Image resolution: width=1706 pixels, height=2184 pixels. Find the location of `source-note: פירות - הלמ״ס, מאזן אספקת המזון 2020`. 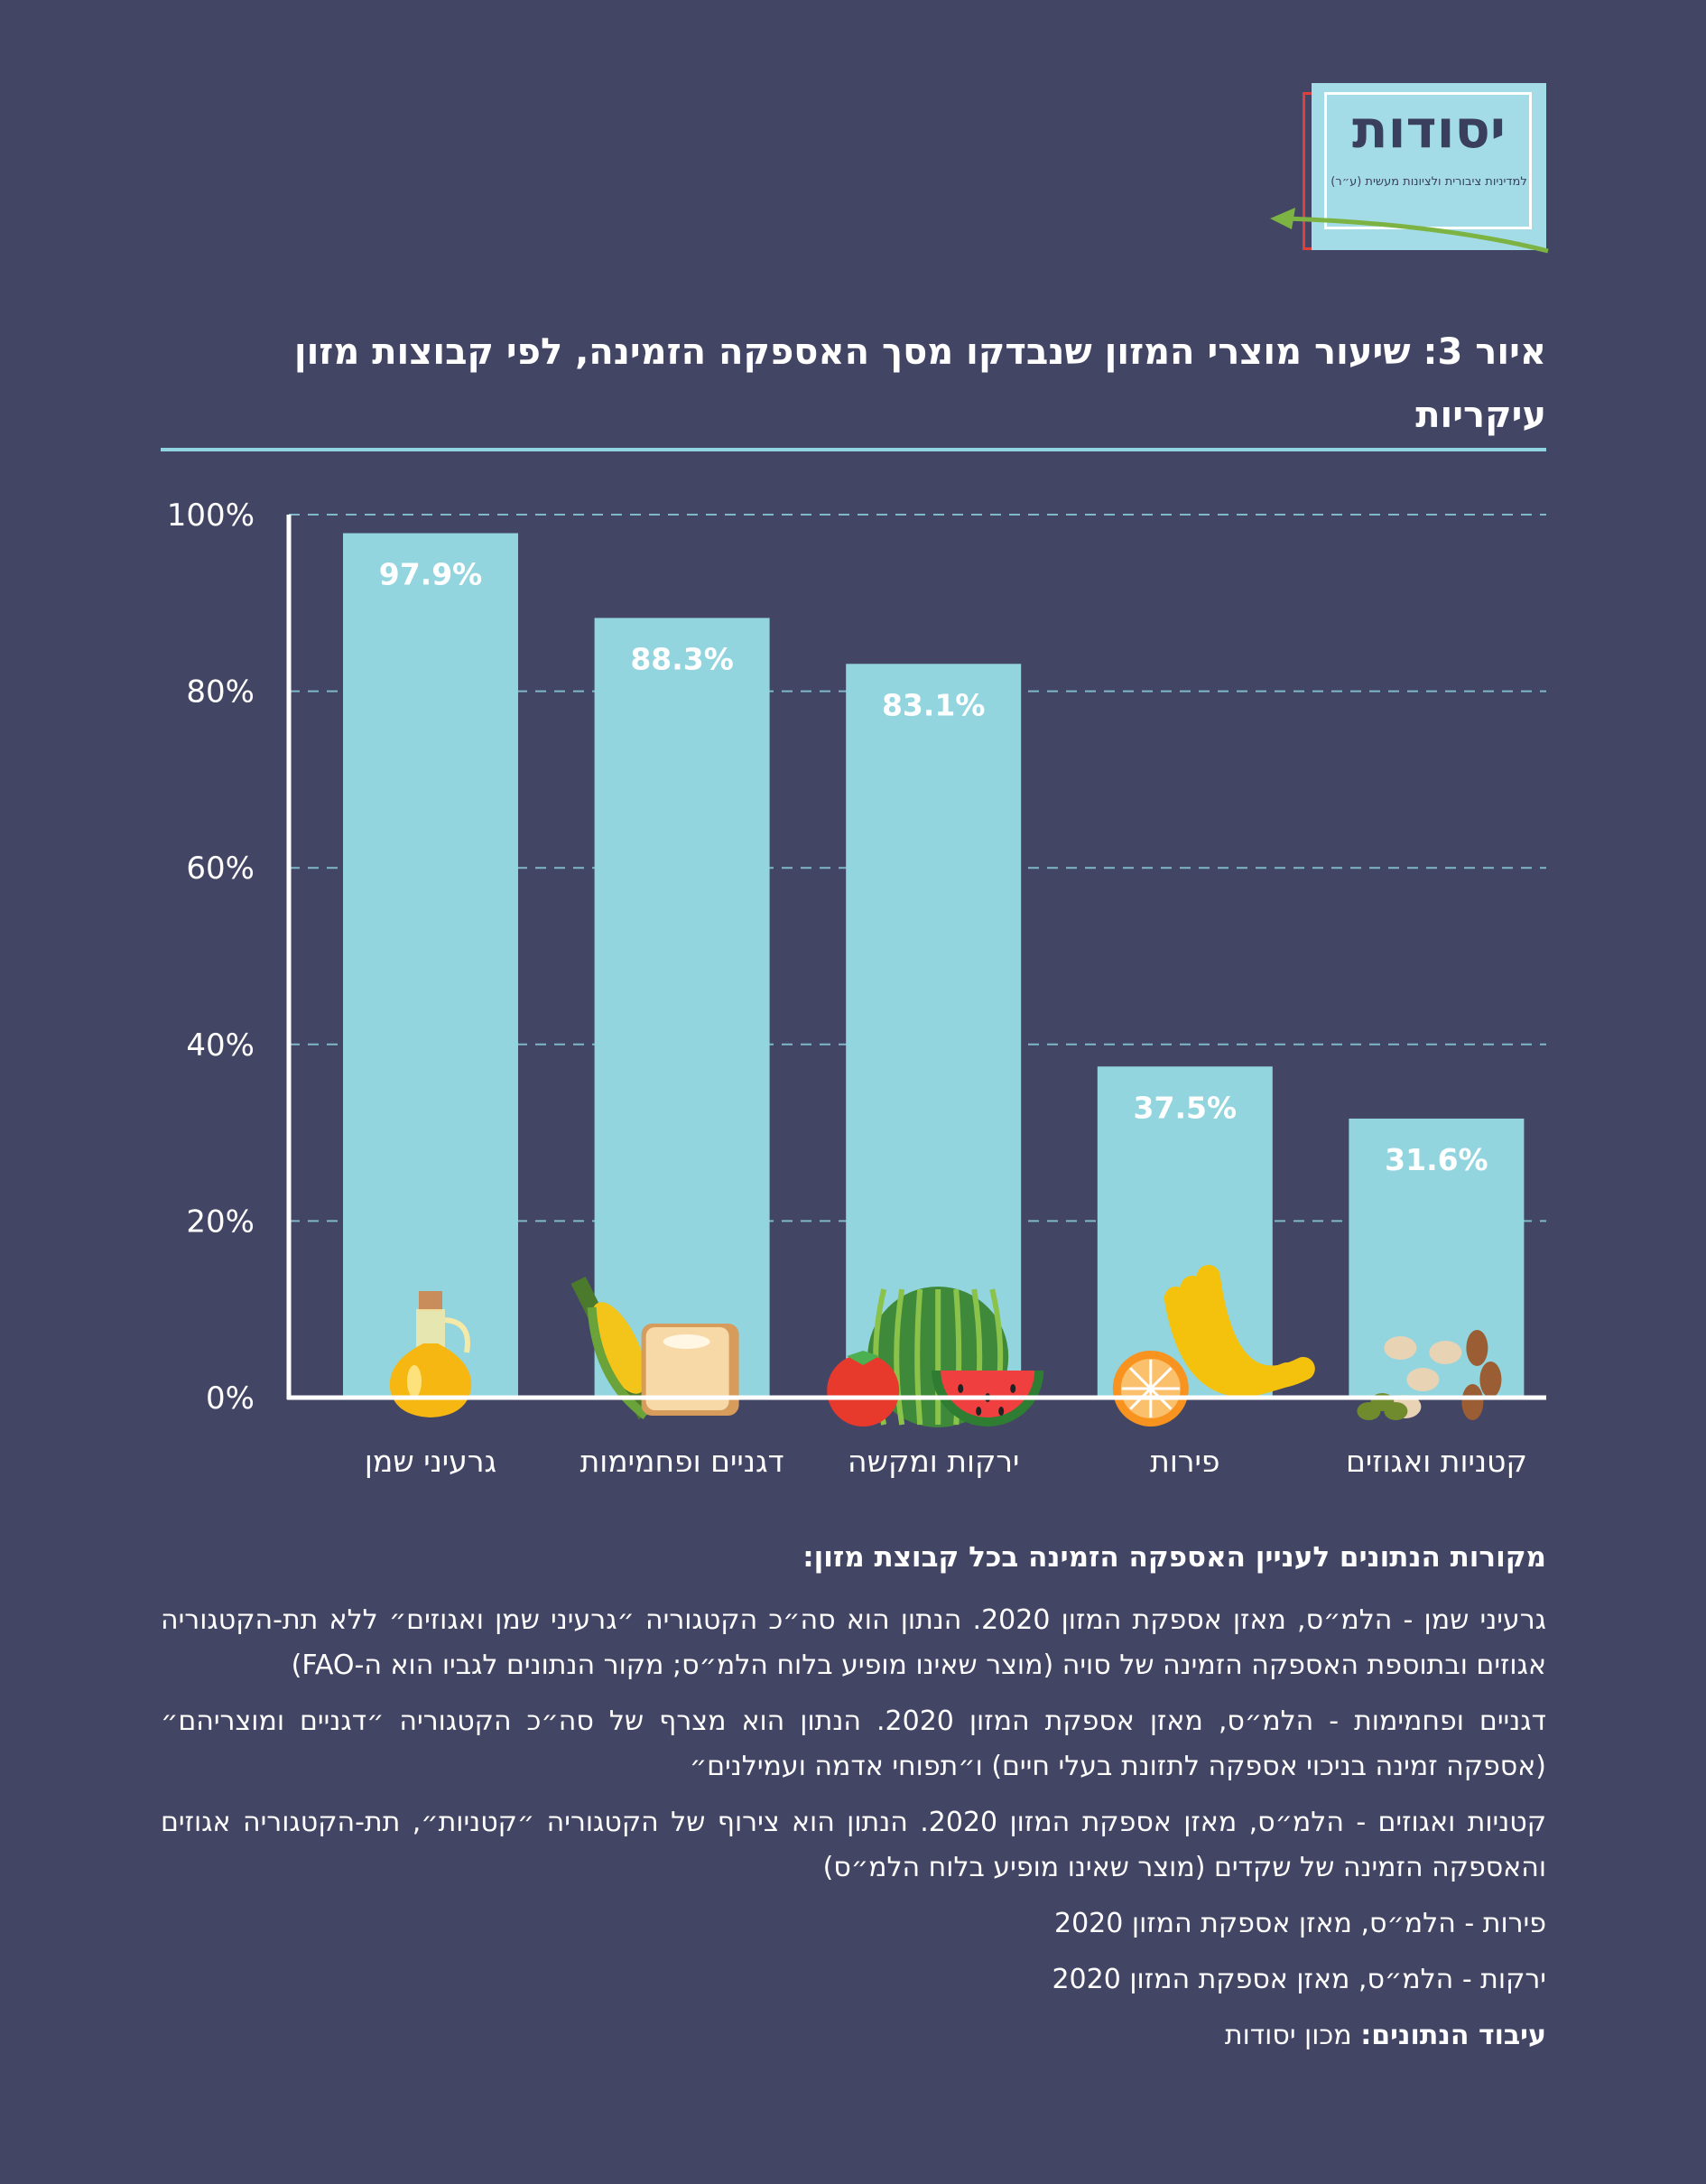

source-note: פירות - הלמ״ס, מאזן אספקת המזון 2020 is located at coordinates (1300, 1923).